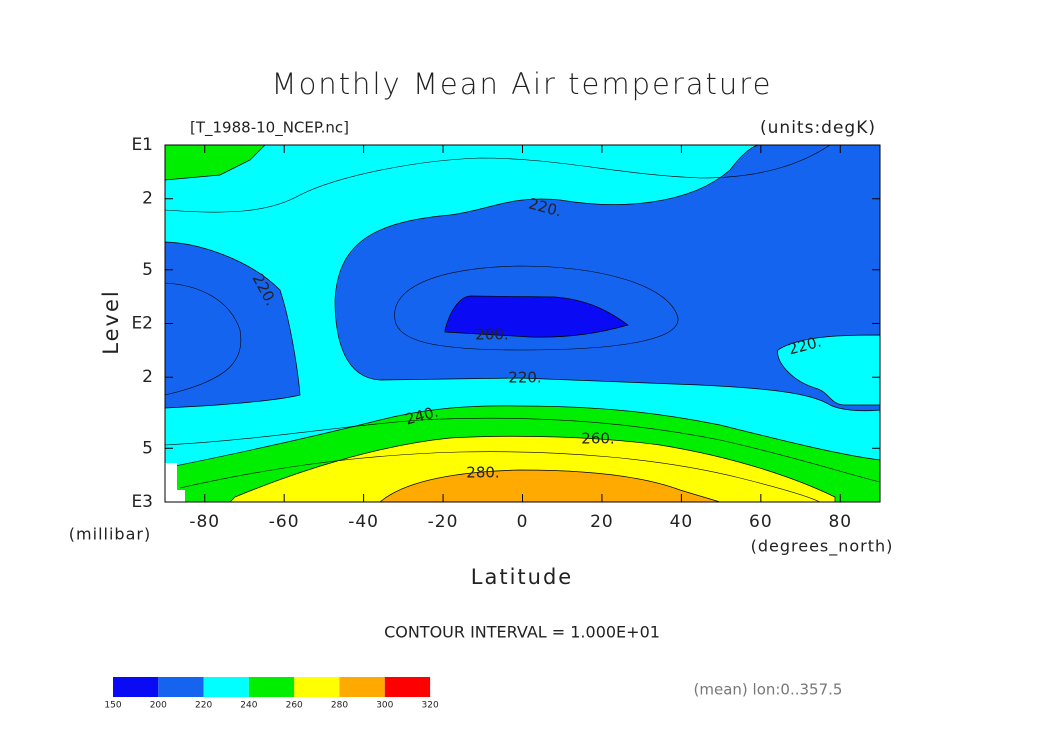 This screenshot has width=1044, height=739. What do you see at coordinates (142, 145) in the screenshot?
I see `y-tick-label: E1` at bounding box center [142, 145].